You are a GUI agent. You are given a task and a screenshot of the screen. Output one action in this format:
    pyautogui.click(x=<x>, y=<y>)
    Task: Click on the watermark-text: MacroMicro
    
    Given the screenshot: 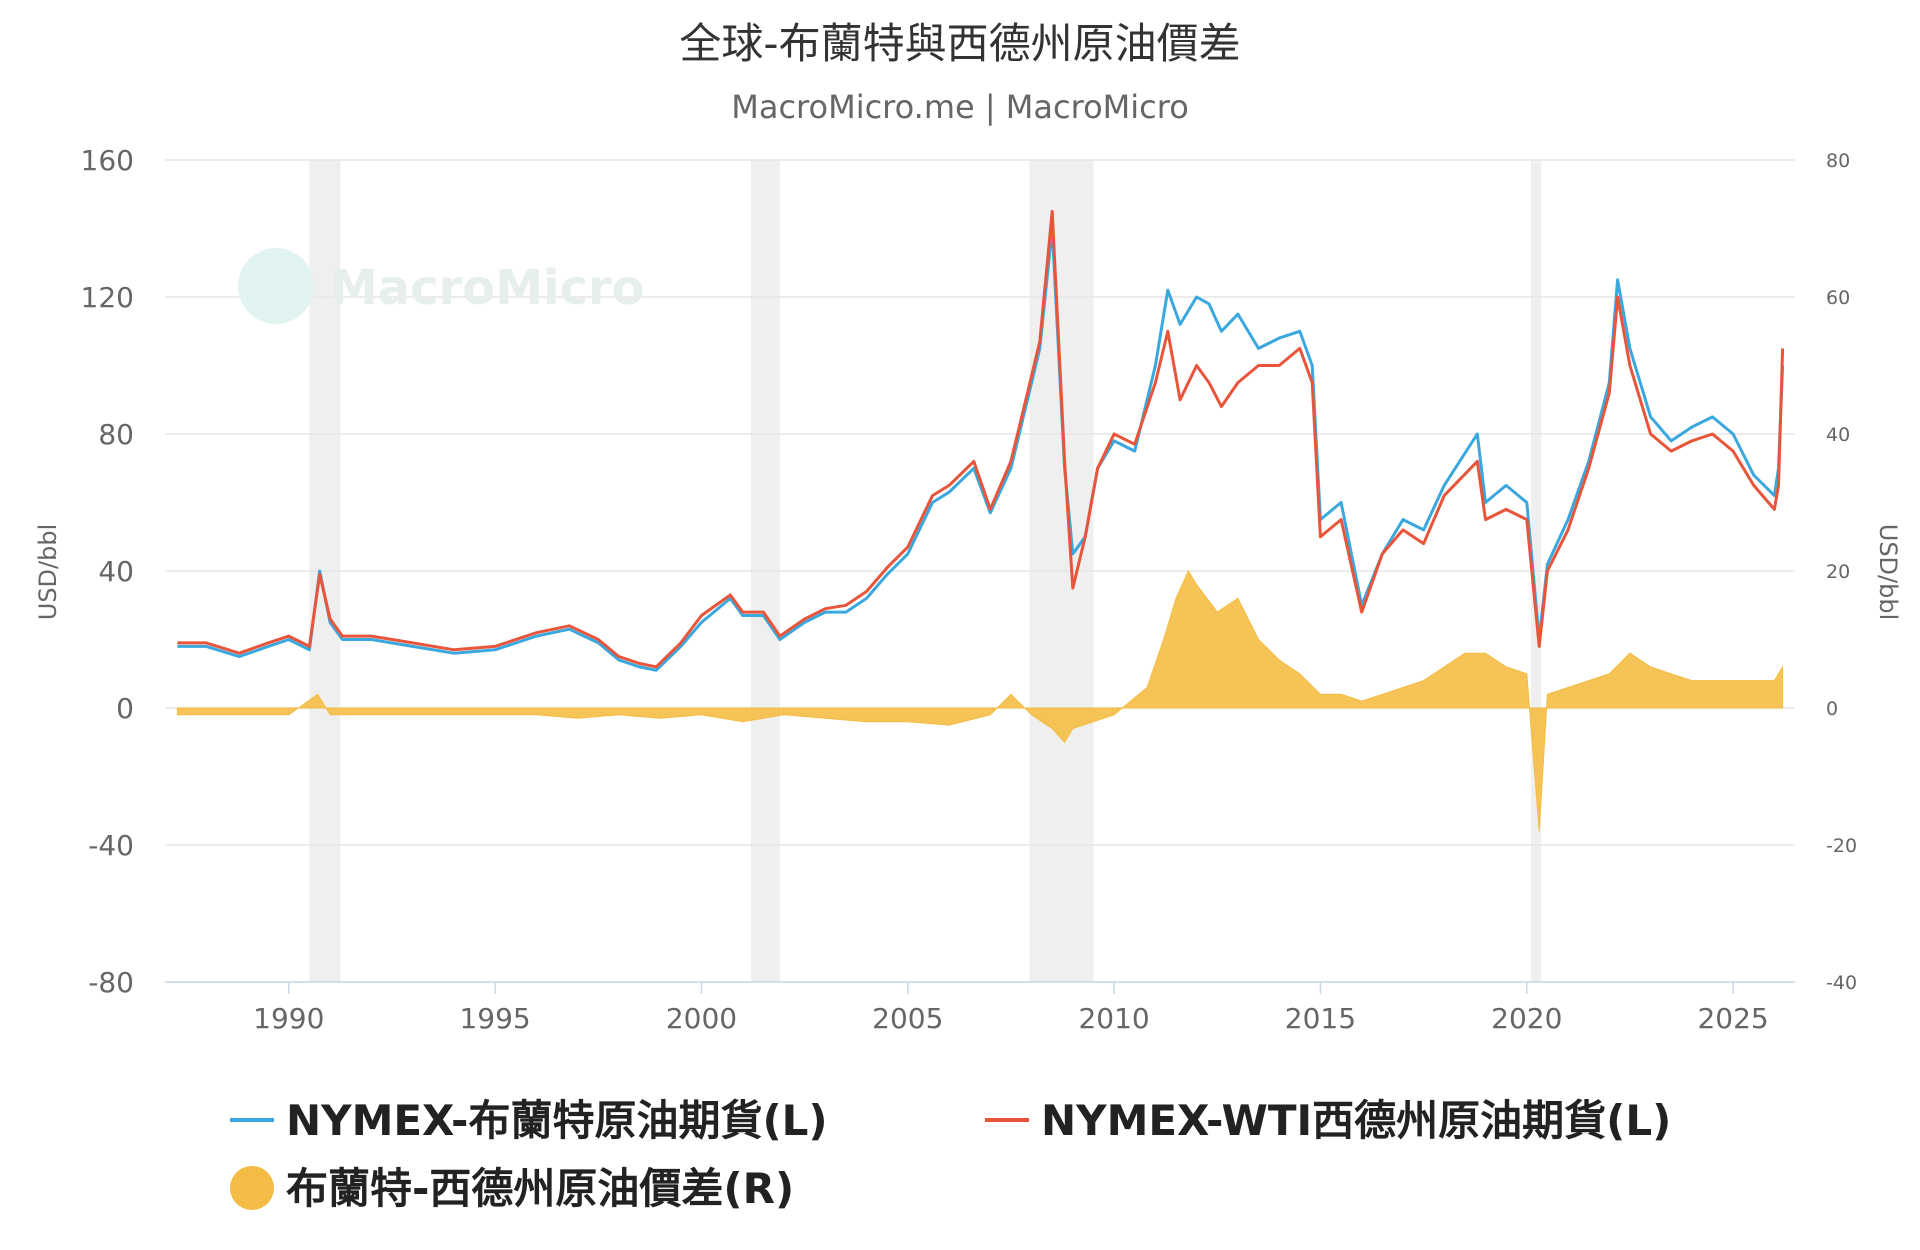 What is the action you would take?
    pyautogui.click(x=487, y=288)
    